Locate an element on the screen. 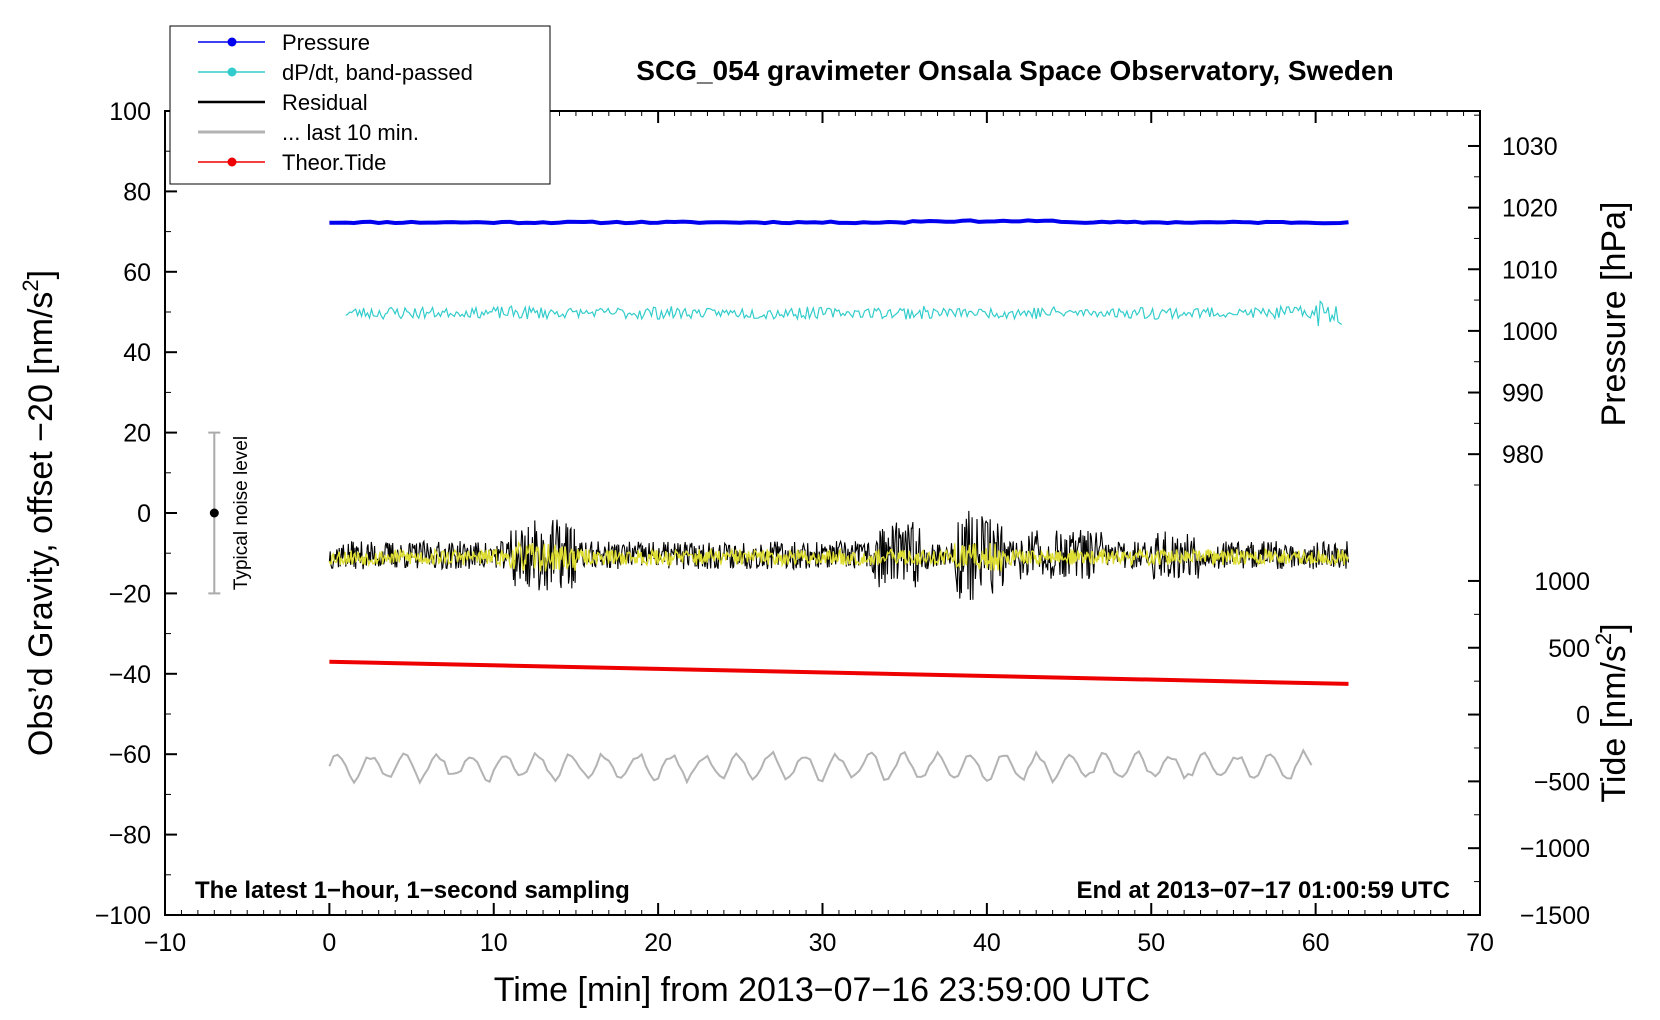  y-axis-title-tide-main: Tide [nm/s is located at coordinates (1614, 723).